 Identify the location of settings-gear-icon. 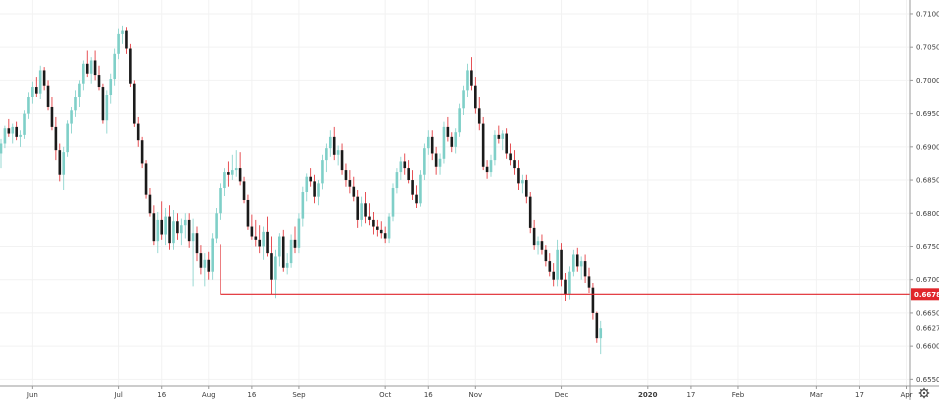
(924, 393).